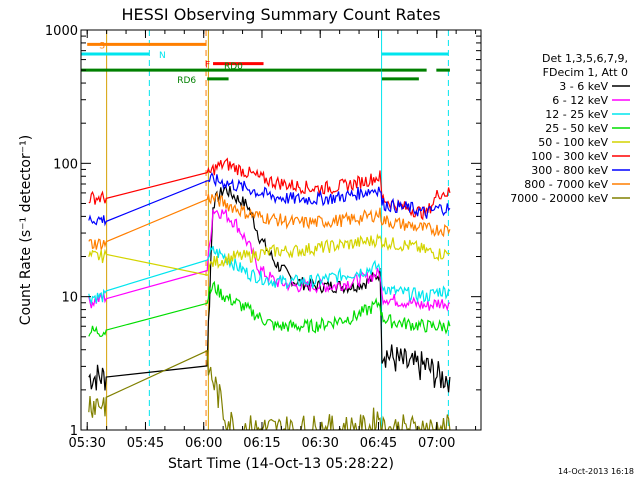  Describe the element at coordinates (162, 56) in the screenshot. I see `flag-label: N` at that location.